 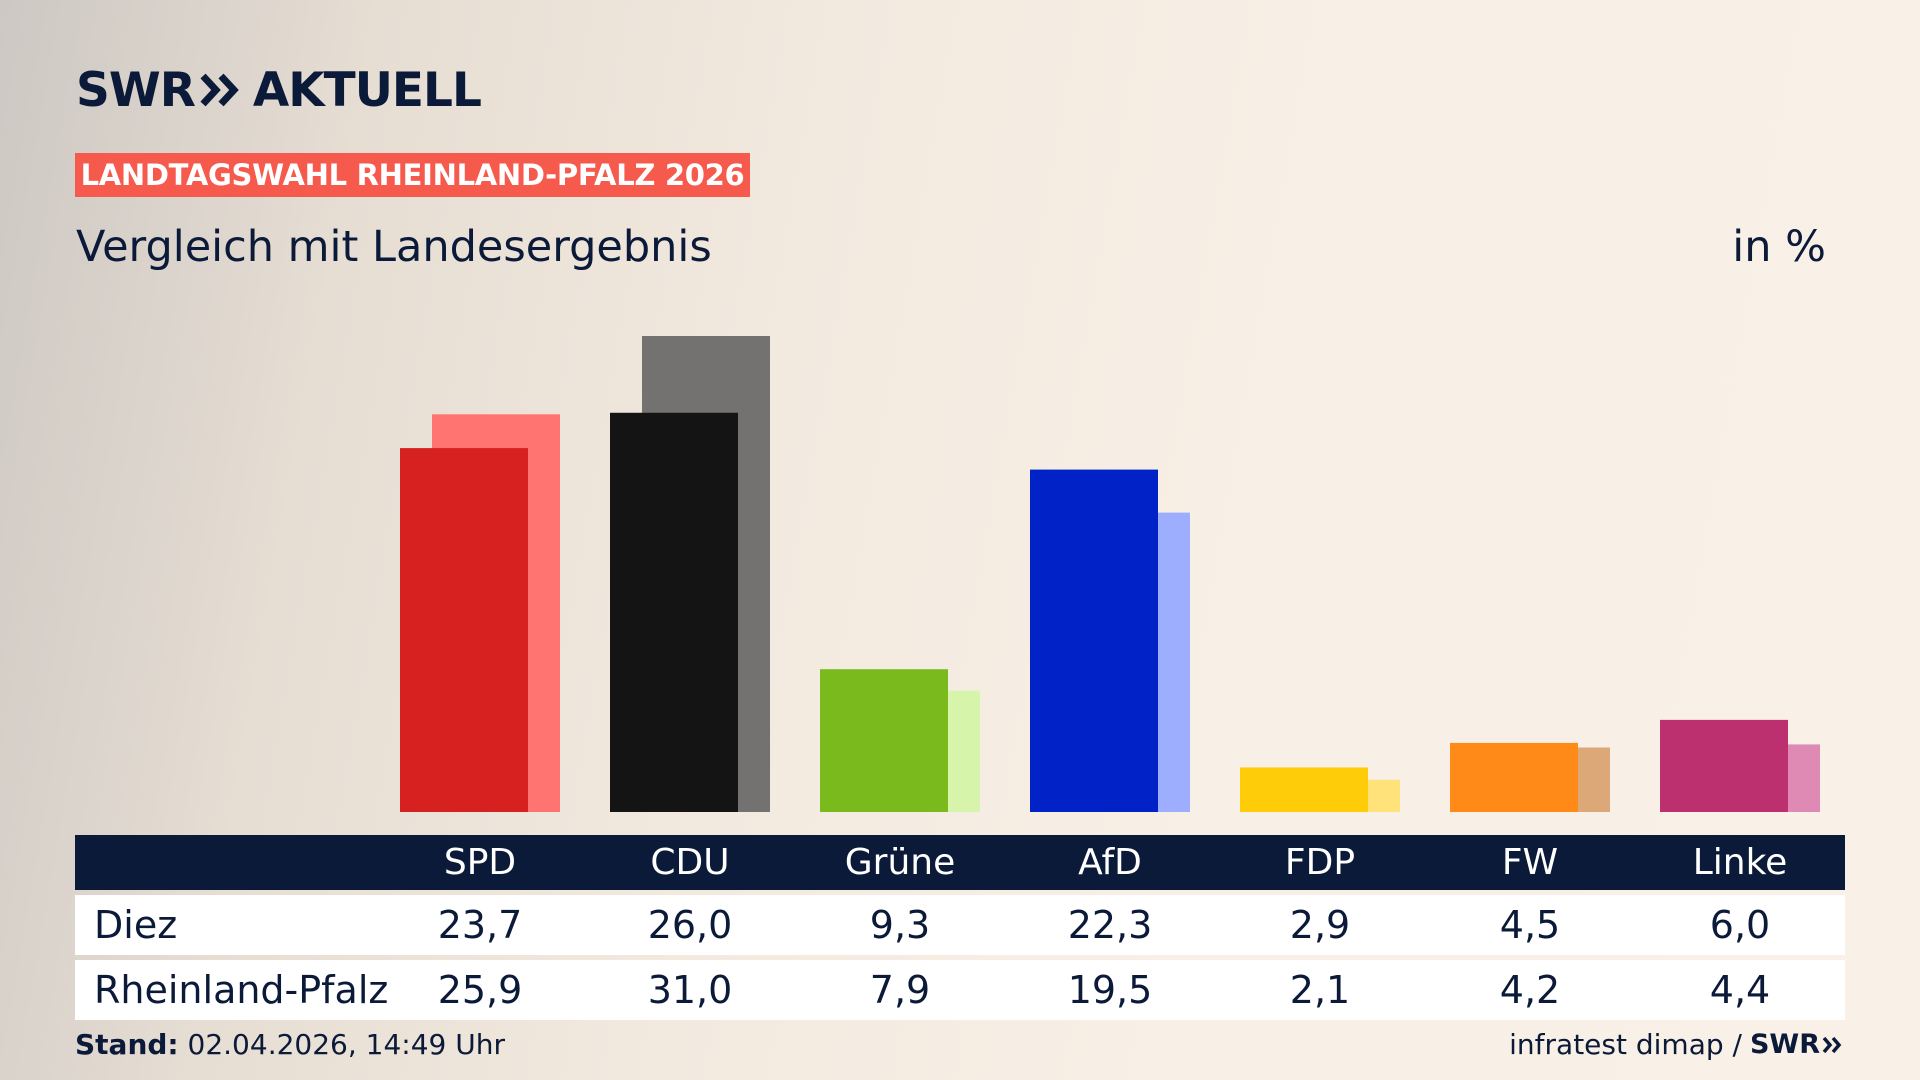 I want to click on column-header-cdu: CDU, so click(x=690, y=862).